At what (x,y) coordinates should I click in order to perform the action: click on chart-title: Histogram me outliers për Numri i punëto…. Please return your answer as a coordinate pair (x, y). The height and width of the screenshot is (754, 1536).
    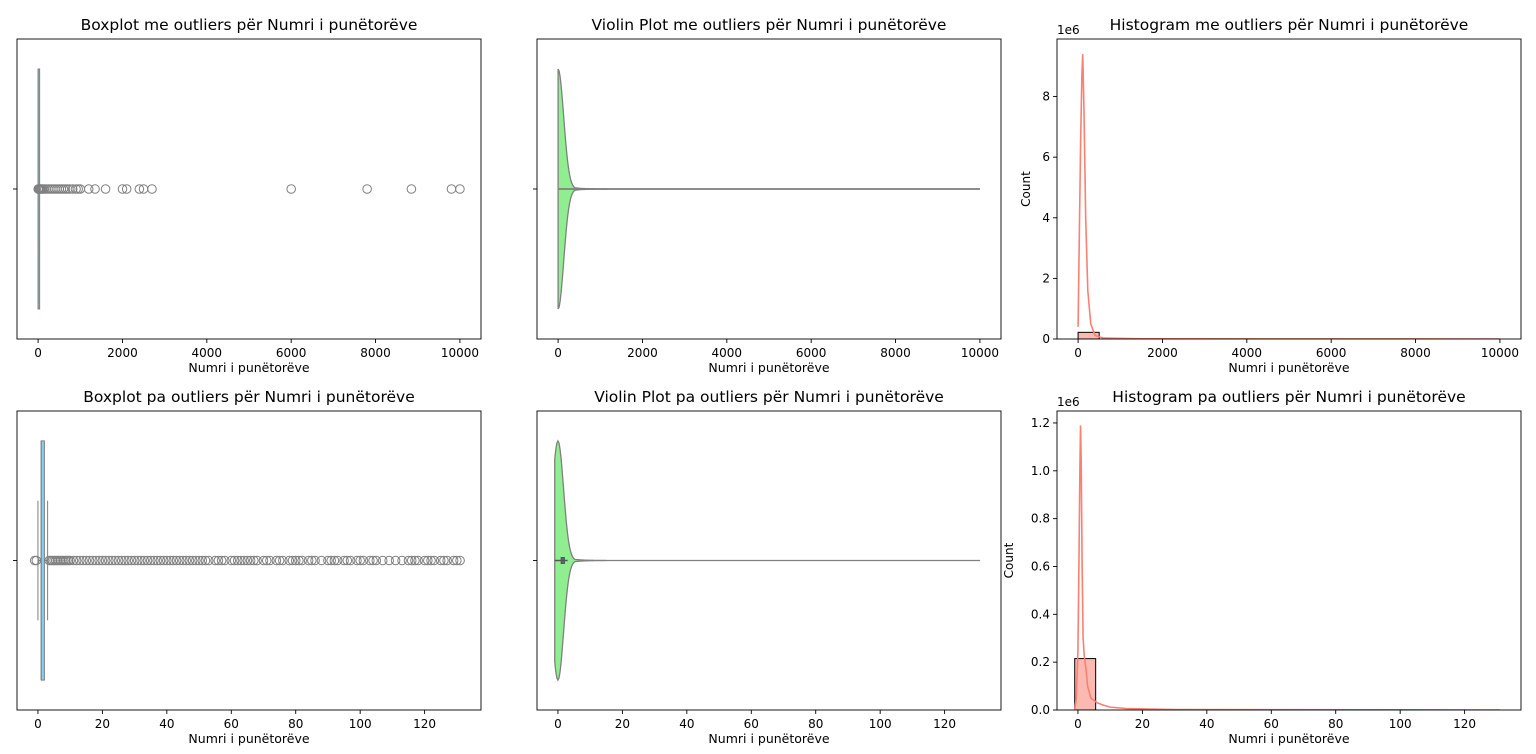
    Looking at the image, I should click on (1289, 25).